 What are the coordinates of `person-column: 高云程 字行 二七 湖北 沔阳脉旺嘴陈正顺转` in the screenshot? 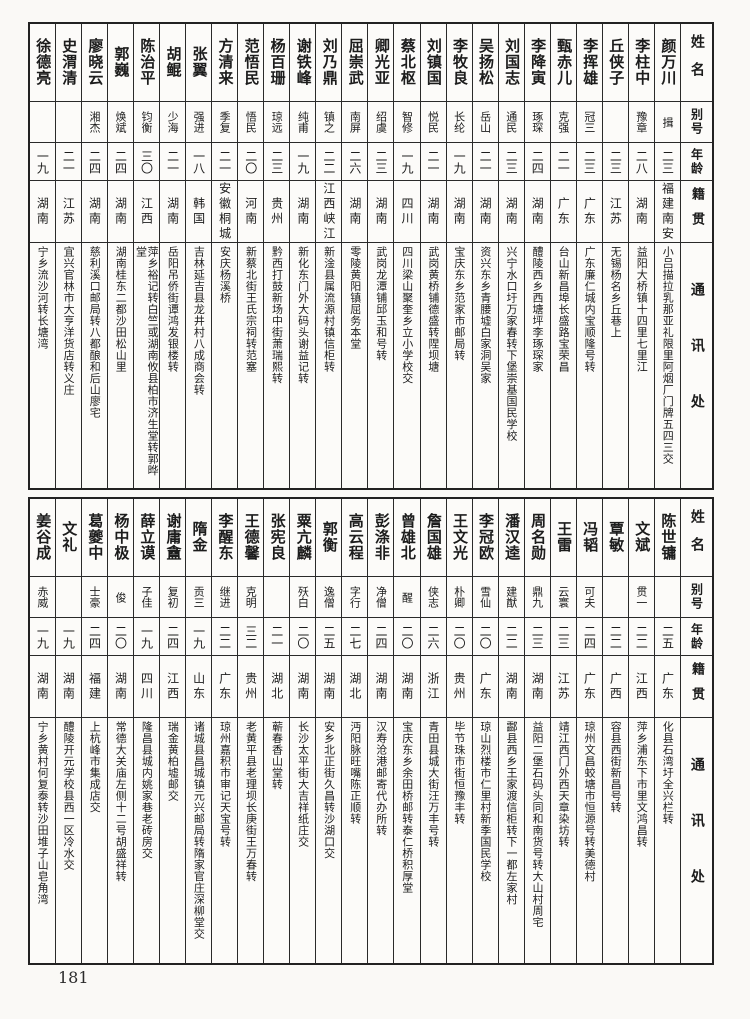 It's located at (354, 731).